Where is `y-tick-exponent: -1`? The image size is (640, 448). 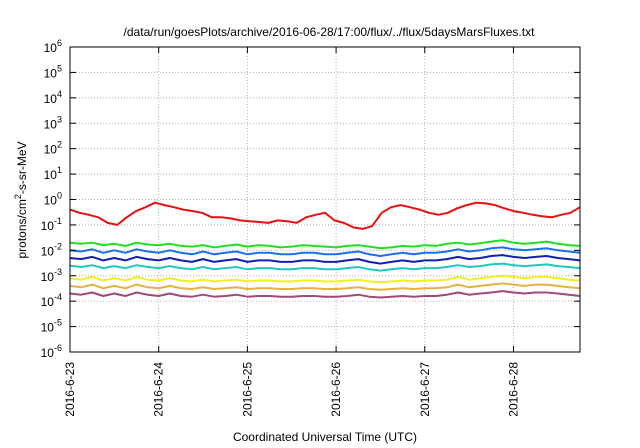
y-tick-exponent: -1 is located at coordinates (58, 221).